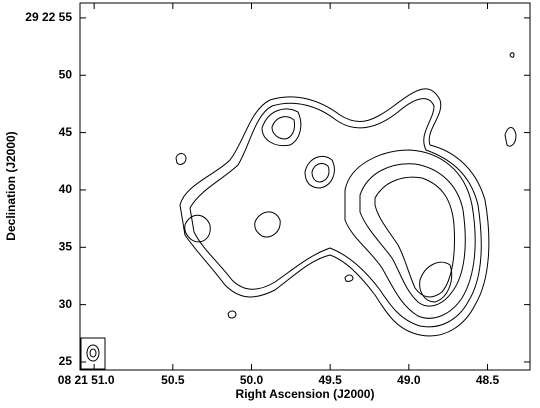  I want to click on y-tick-label: 35, so click(66, 246).